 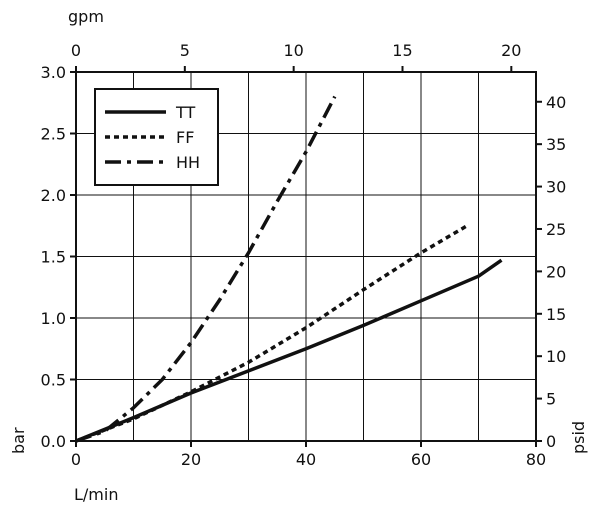 What do you see at coordinates (53, 195) in the screenshot?
I see `y-tick-label: 2.0` at bounding box center [53, 195].